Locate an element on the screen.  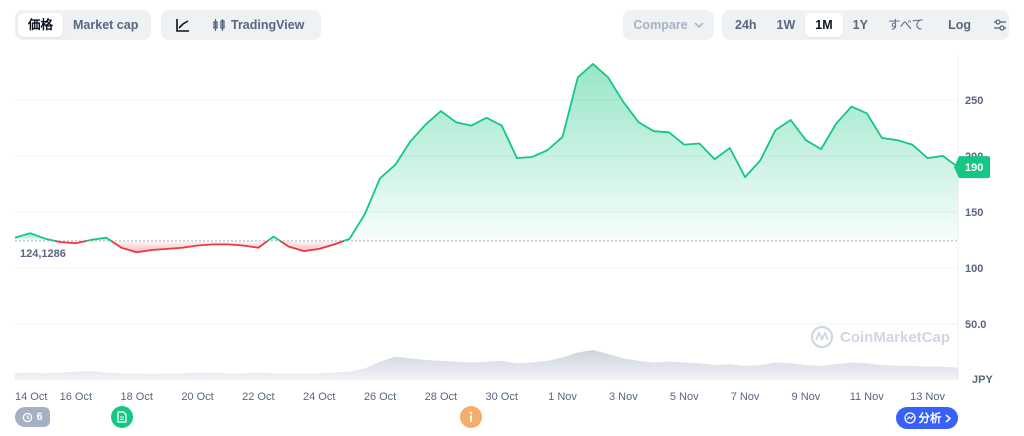
event-history-marker: 6 is located at coordinates (32, 417).